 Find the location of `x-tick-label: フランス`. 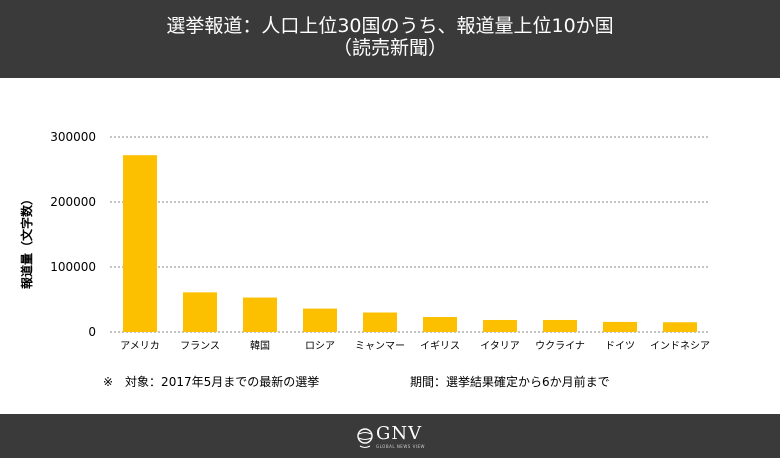

x-tick-label: フランス is located at coordinates (200, 346).